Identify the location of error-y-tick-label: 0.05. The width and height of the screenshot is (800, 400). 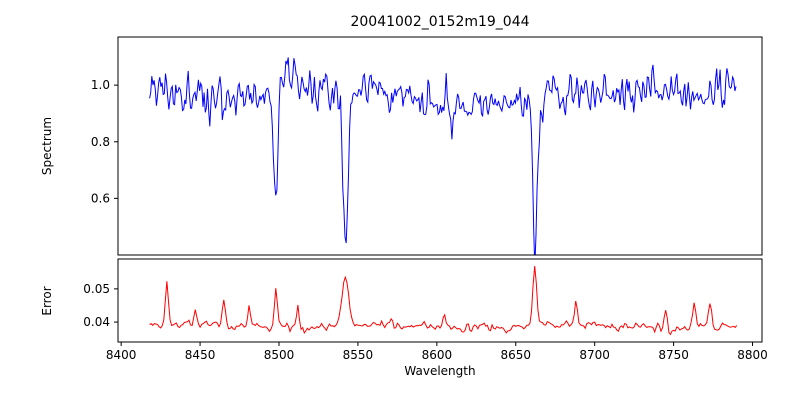
(96, 289).